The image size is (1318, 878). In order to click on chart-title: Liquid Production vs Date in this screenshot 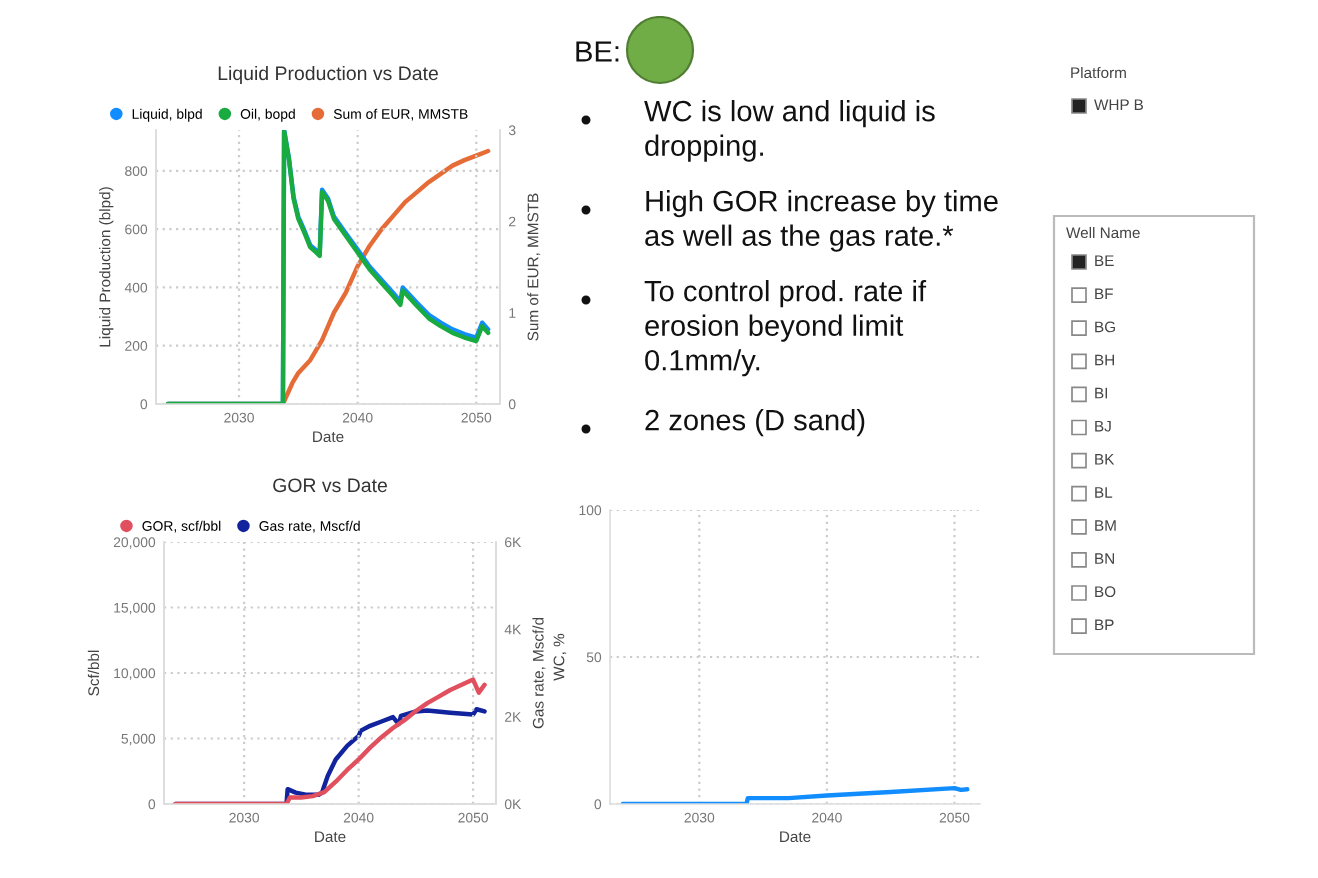, I will do `click(328, 75)`.